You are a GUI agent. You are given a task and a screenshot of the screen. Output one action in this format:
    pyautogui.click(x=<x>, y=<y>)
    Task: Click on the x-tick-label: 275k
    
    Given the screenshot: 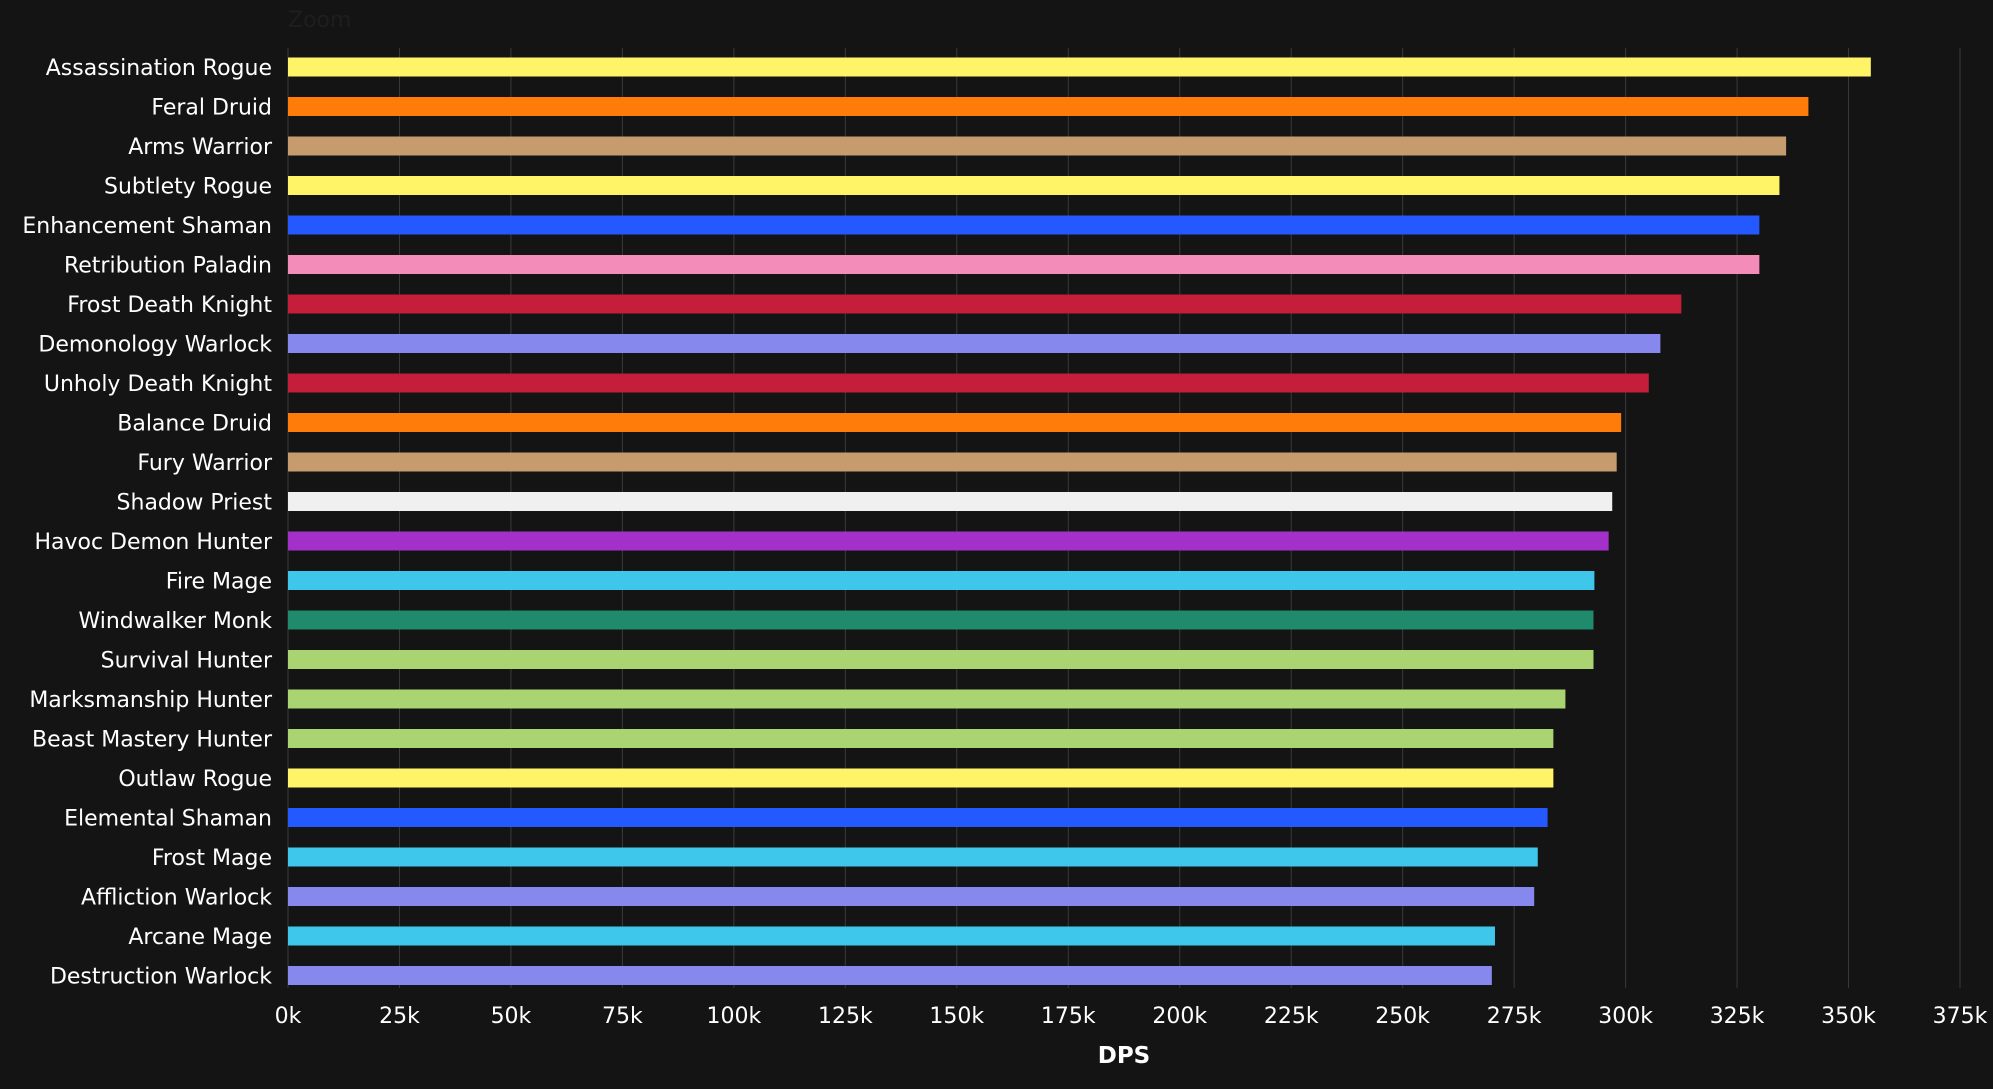 What is the action you would take?
    pyautogui.click(x=1514, y=1016)
    